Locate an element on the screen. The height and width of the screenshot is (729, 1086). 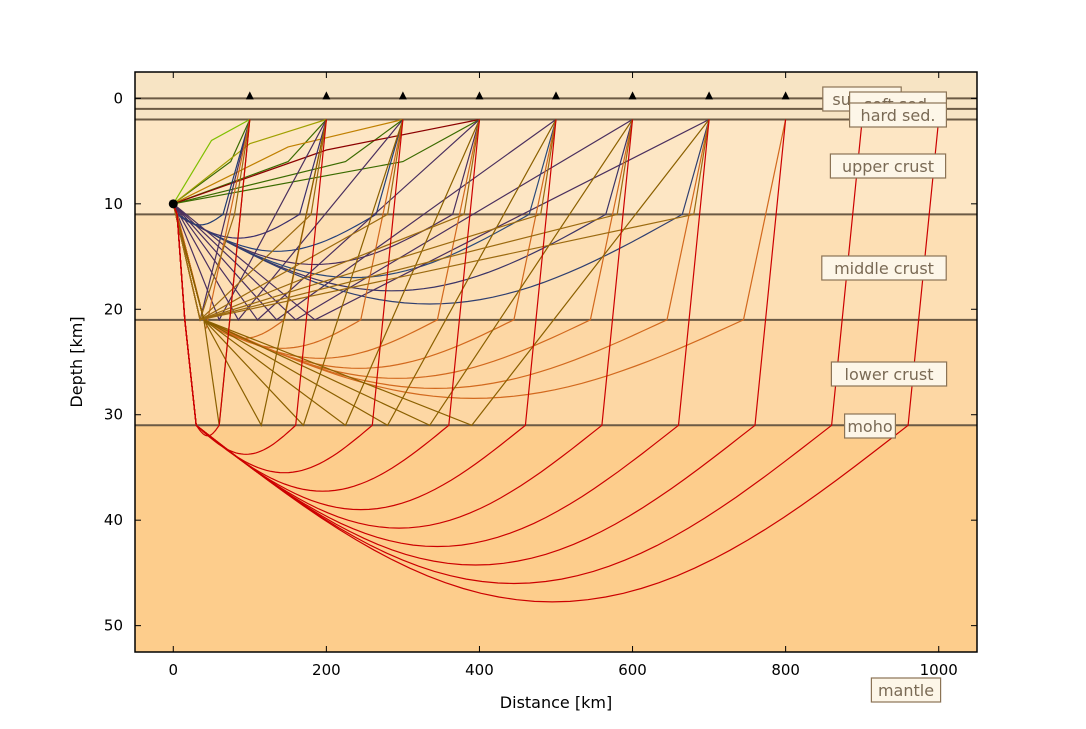
y-tick-label-5: 50 is located at coordinates (113, 626).